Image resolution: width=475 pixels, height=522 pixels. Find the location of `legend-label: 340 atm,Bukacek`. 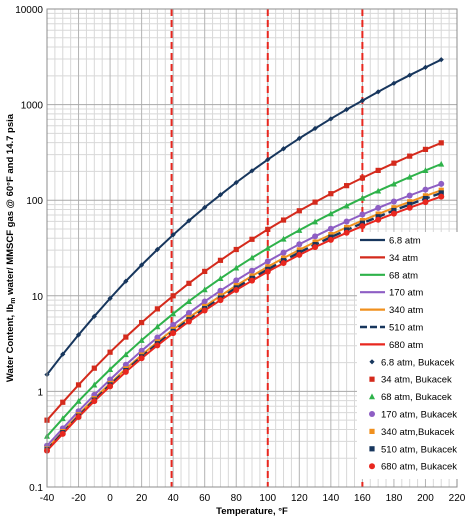

legend-label: 340 atm,Bukacek is located at coordinates (418, 432).